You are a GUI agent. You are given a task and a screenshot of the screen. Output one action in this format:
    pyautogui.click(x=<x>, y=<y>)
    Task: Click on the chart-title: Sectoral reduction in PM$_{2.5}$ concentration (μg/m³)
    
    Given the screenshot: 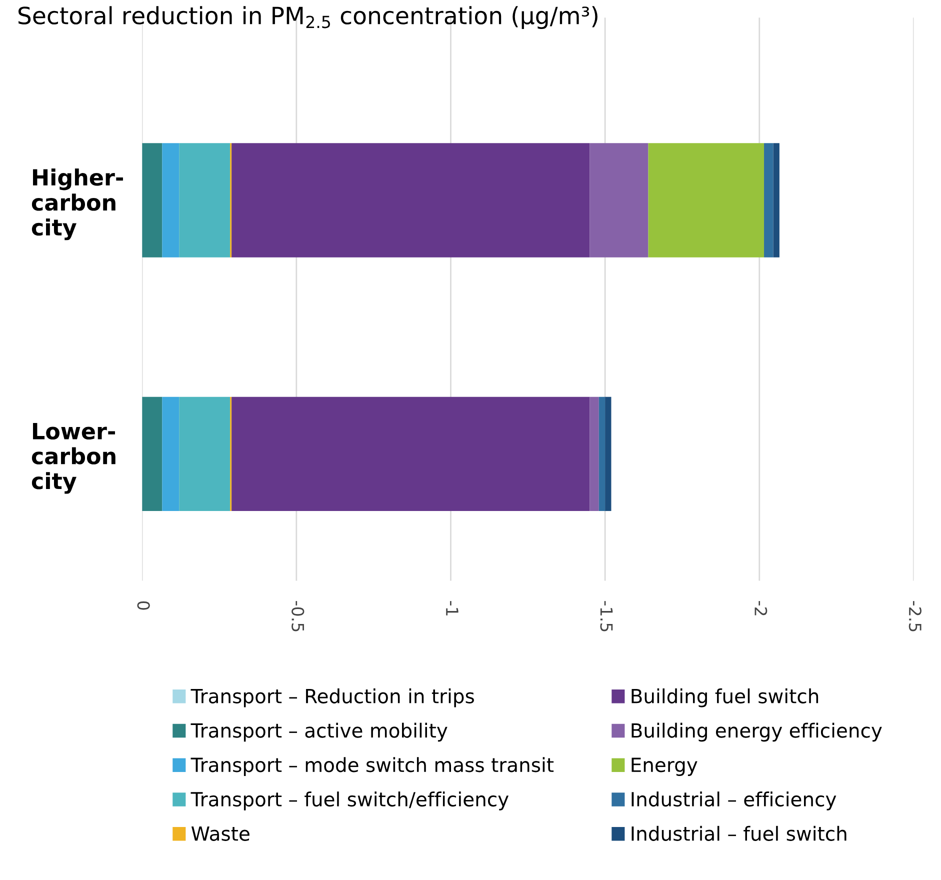 What is the action you would take?
    pyautogui.click(x=308, y=18)
    